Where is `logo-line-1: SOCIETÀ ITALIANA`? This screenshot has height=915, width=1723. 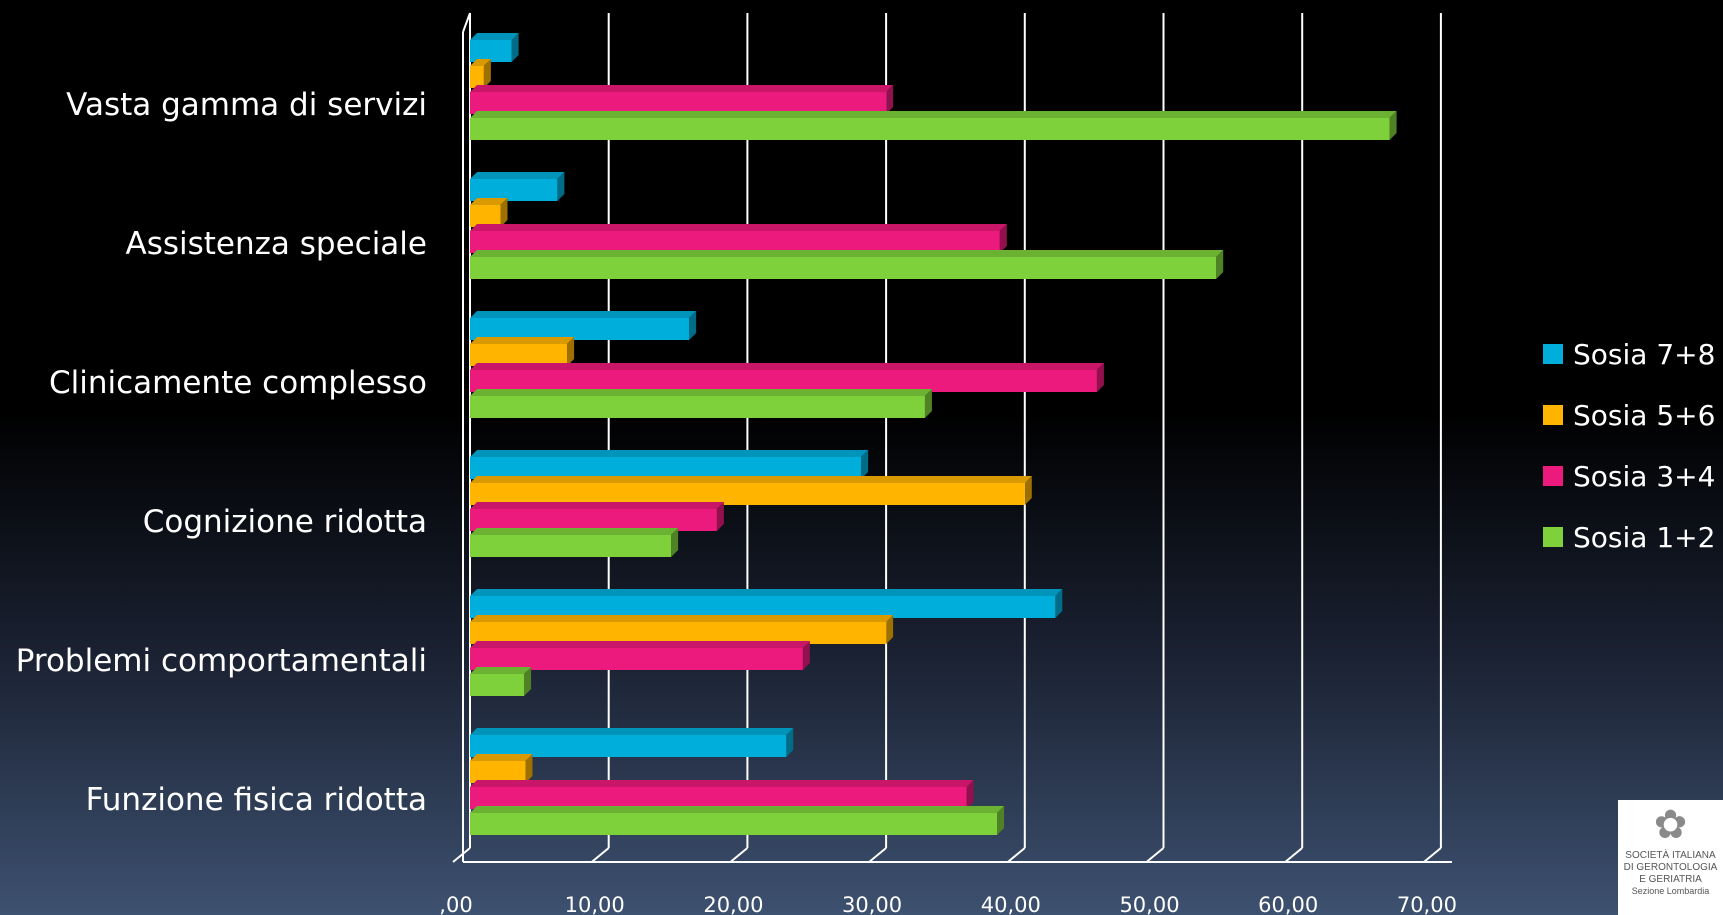
logo-line-1: SOCIETÀ ITALIANA is located at coordinates (1670, 855).